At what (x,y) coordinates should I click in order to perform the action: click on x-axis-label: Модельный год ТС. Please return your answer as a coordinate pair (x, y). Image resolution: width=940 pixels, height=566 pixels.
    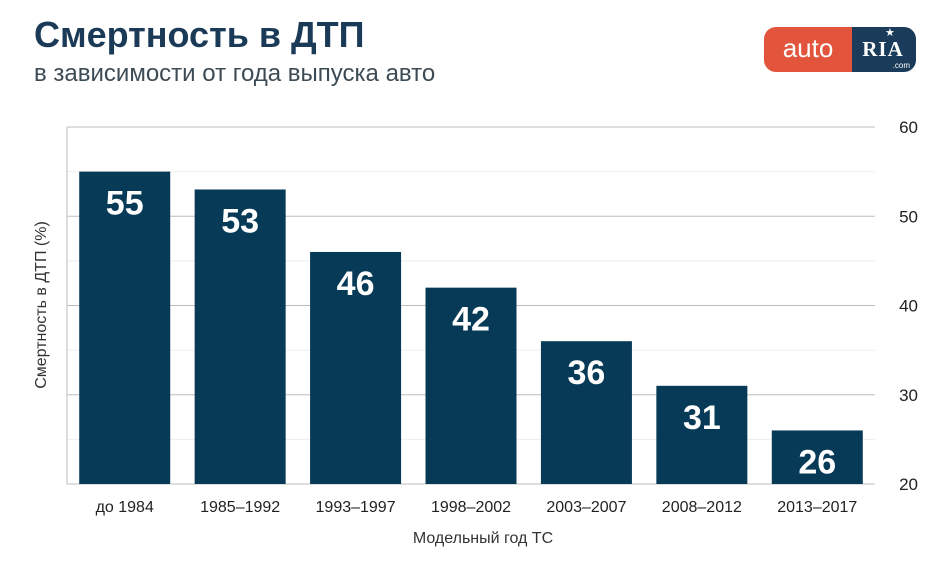
    Looking at the image, I should click on (483, 538).